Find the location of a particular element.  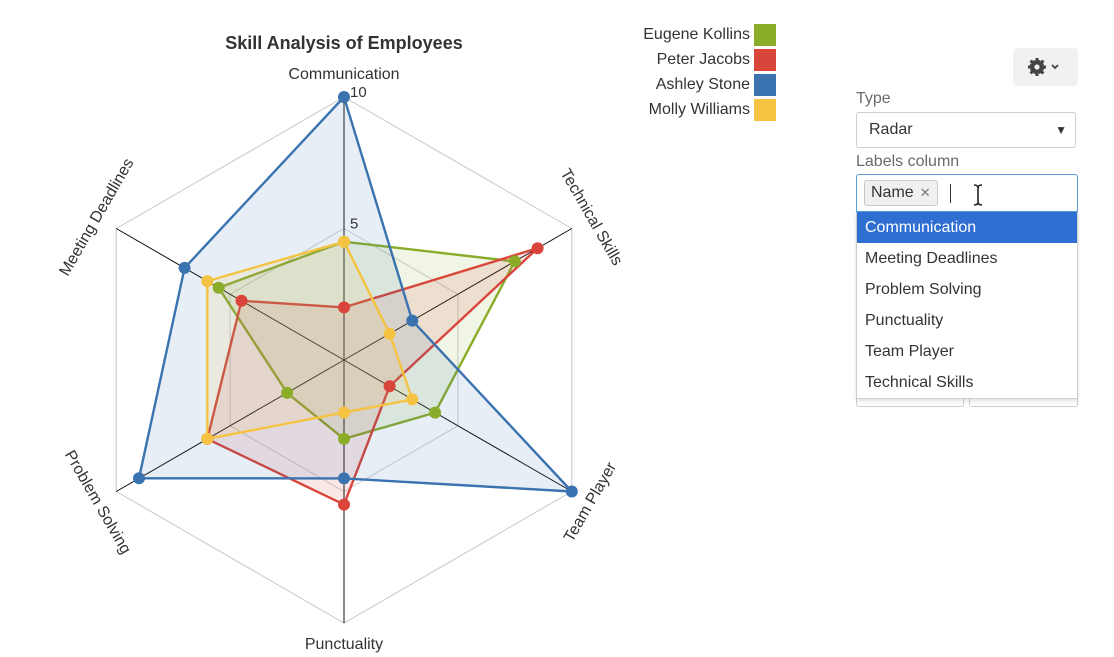

dropdown-option: Technical Skills is located at coordinates (919, 382).